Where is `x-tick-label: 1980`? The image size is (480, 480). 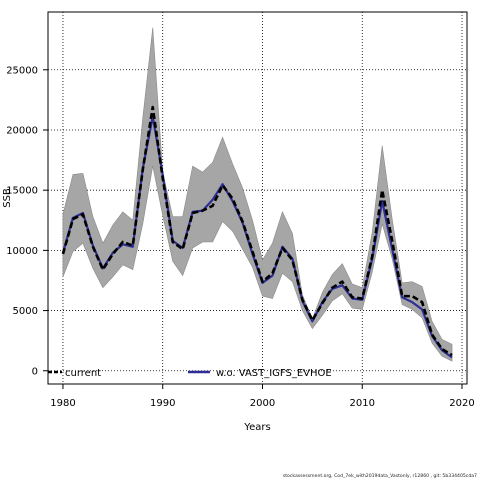
x-tick-label: 1980 is located at coordinates (62, 403).